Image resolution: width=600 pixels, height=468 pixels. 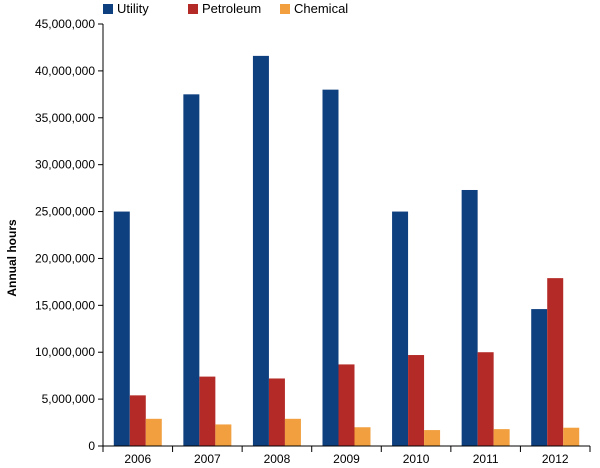 What do you see at coordinates (277, 459) in the screenshot?
I see `x-tick-label: 2008` at bounding box center [277, 459].